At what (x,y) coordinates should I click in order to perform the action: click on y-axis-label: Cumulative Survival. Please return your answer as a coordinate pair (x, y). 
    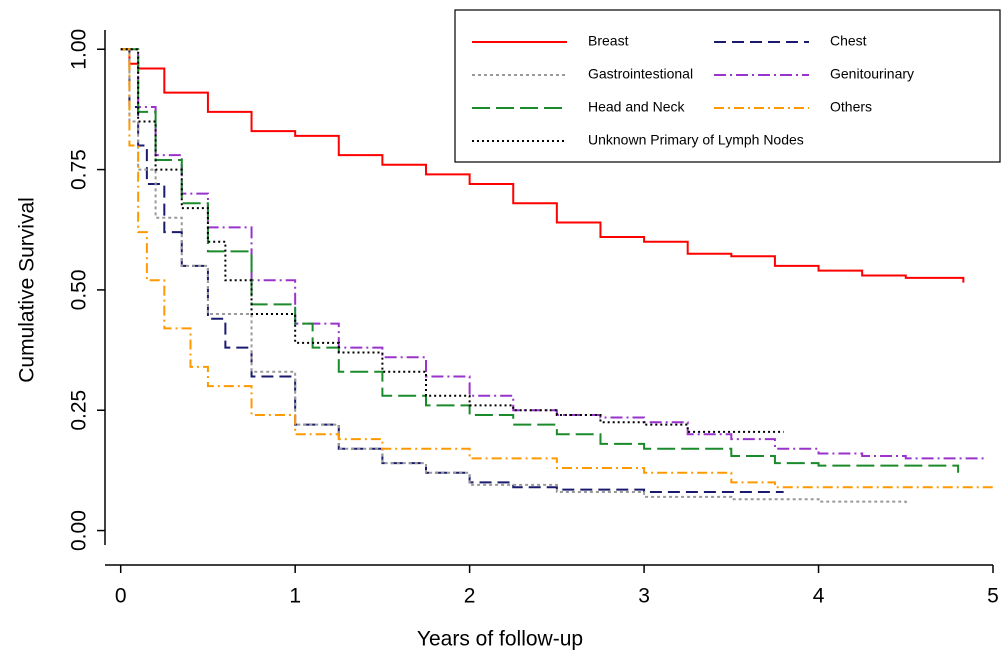
    Looking at the image, I should click on (27, 290).